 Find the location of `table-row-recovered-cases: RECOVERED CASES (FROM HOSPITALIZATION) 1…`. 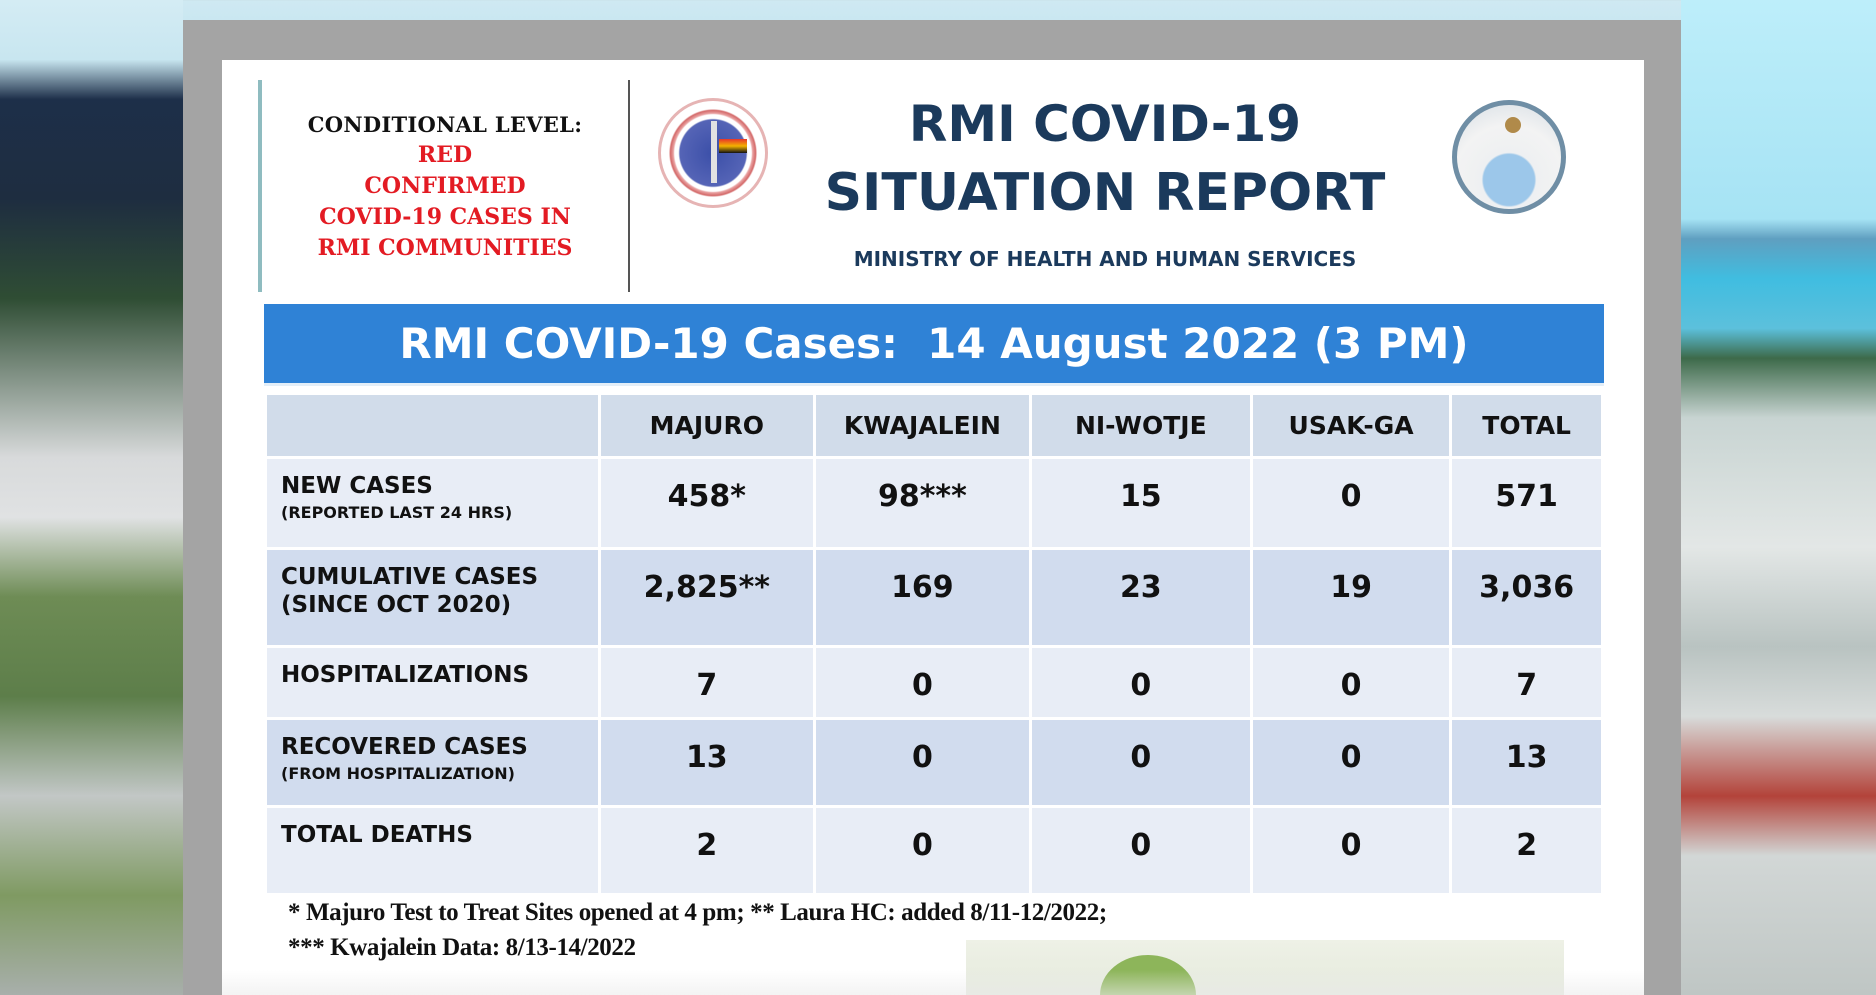

table-row-recovered-cases: RECOVERED CASES (FROM HOSPITALIZATION) 1… is located at coordinates (934, 762).